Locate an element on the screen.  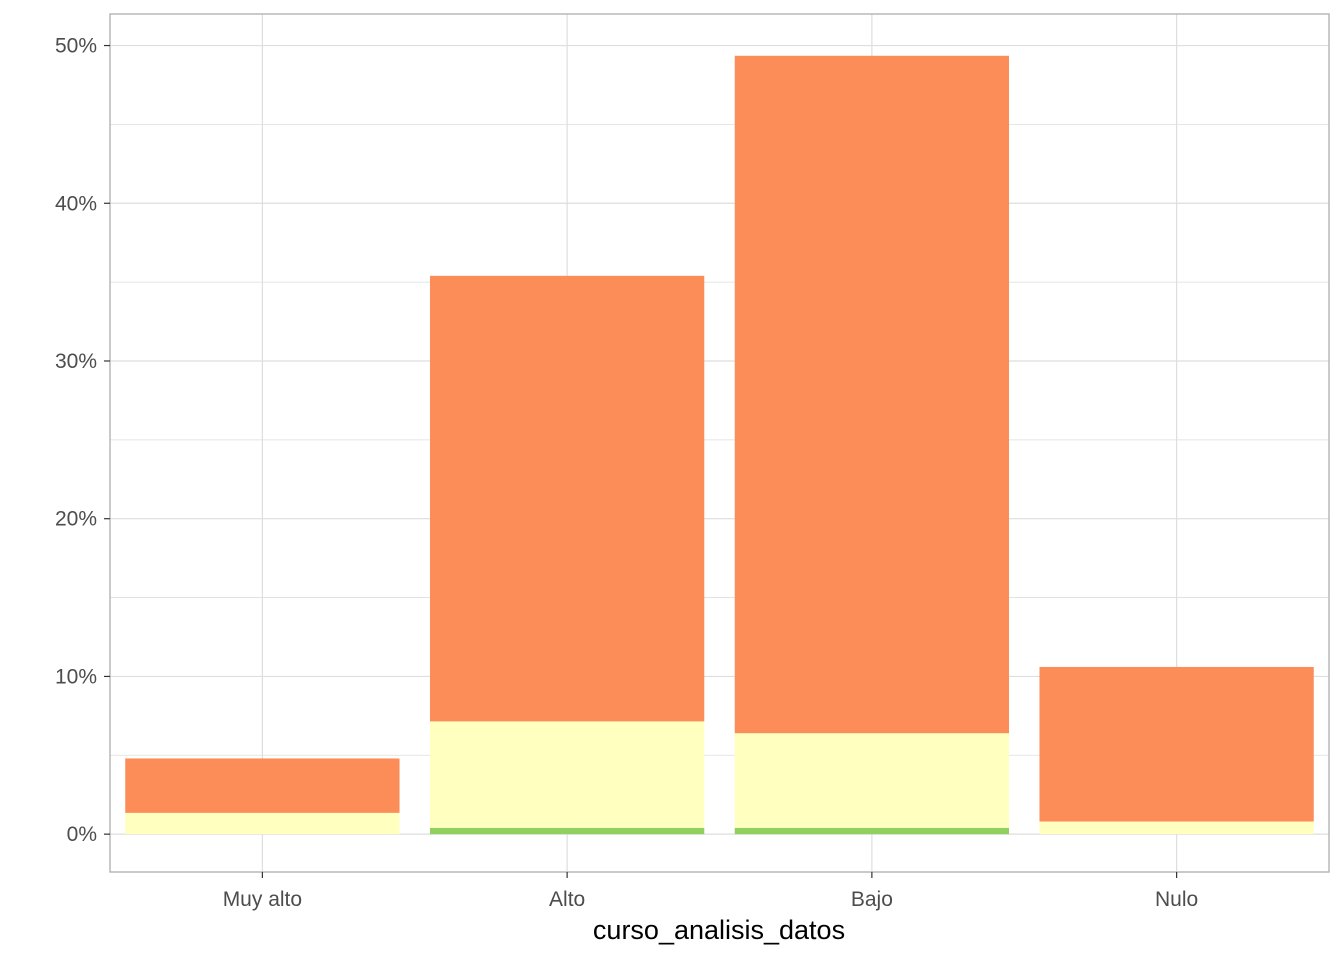
y-tick-label: 0% is located at coordinates (82, 834).